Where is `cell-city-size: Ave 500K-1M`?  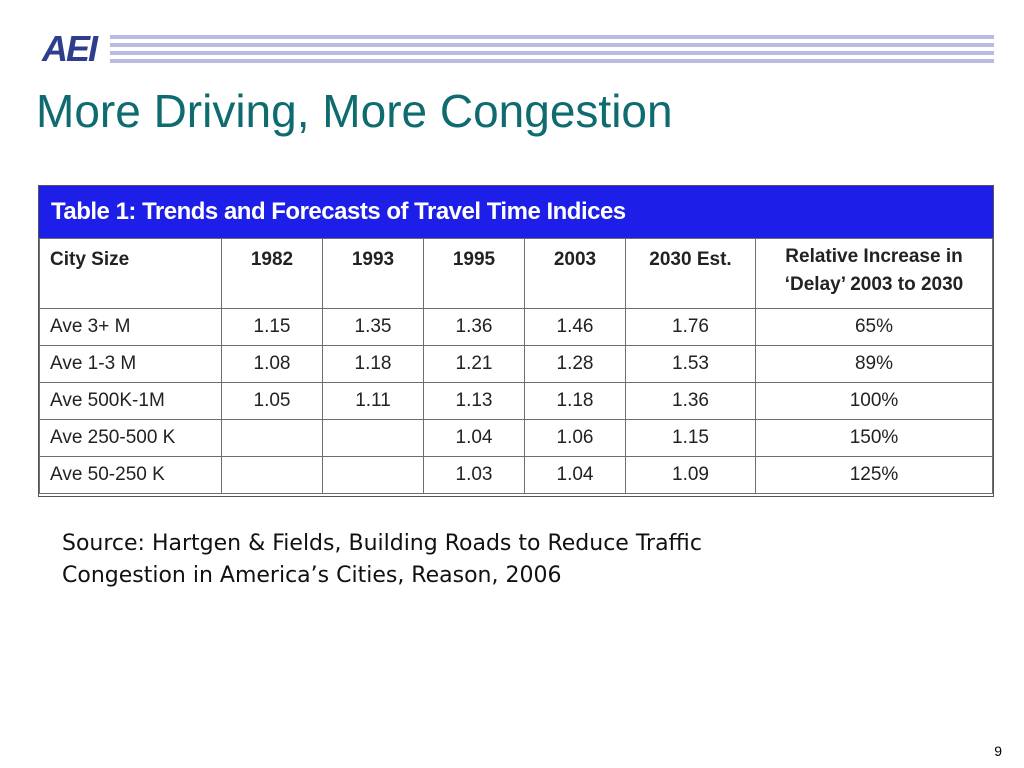 cell-city-size: Ave 500K-1M is located at coordinates (130, 401).